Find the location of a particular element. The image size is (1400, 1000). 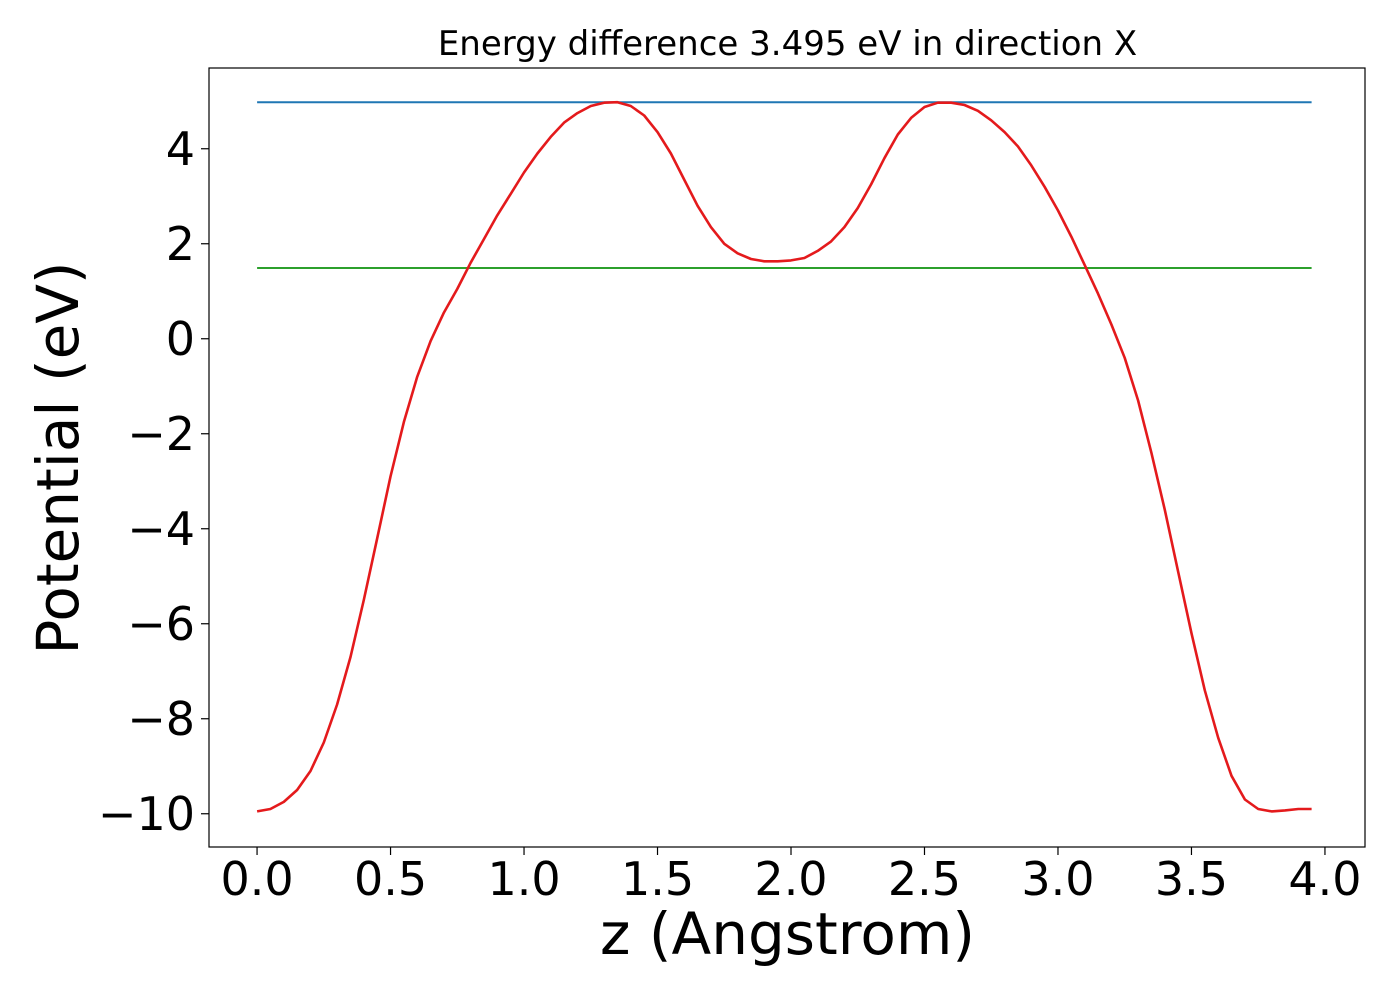

y-tick-label: −8 is located at coordinates (161, 719).